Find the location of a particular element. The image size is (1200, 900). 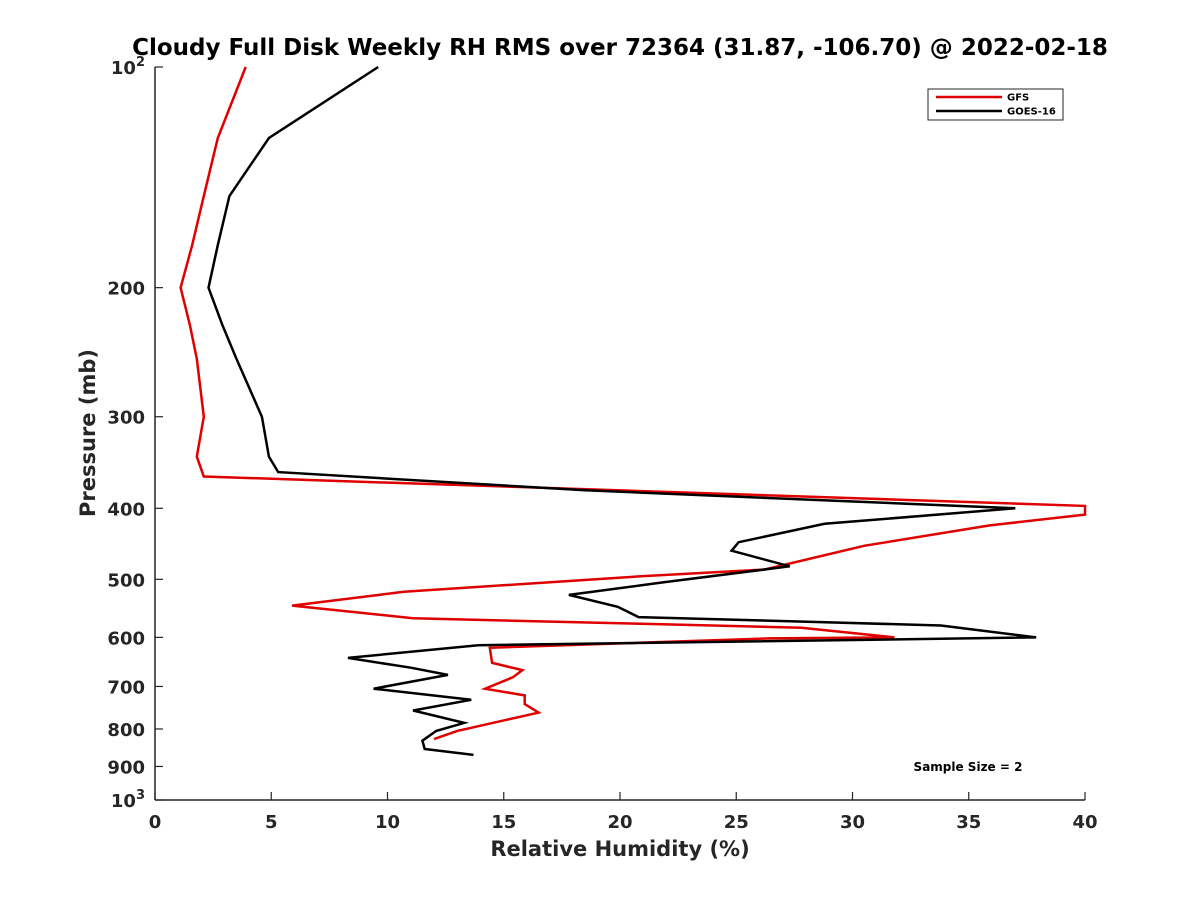

x-tick-label: 40 is located at coordinates (1084, 822).